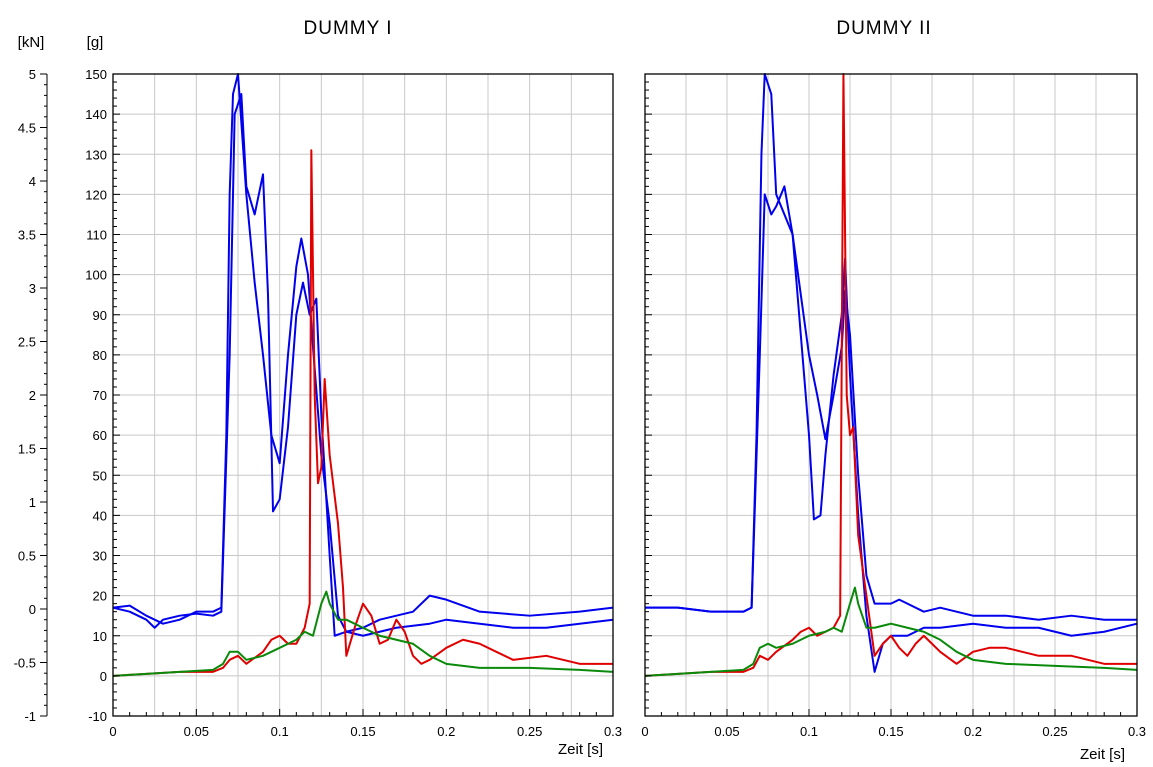 The height and width of the screenshot is (767, 1153). What do you see at coordinates (32, 74) in the screenshot?
I see `kN-tick-label: 5` at bounding box center [32, 74].